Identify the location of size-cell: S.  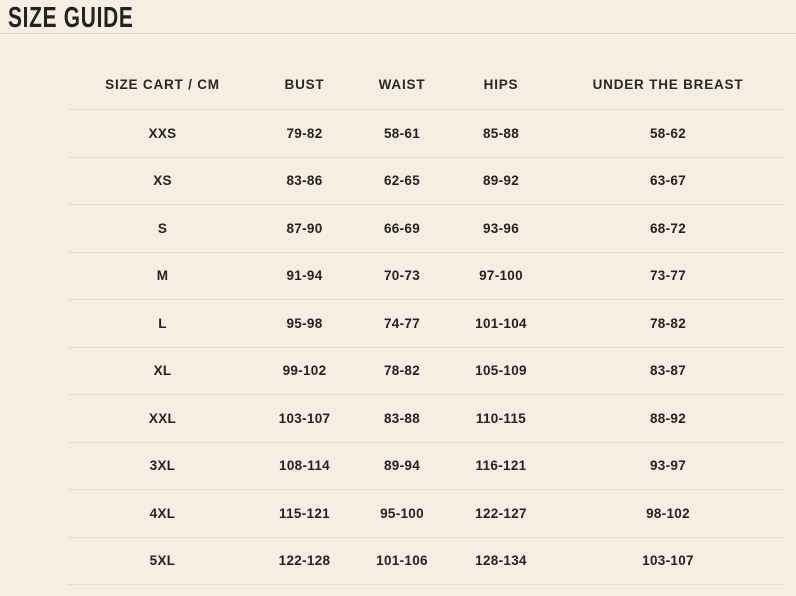
(162, 228).